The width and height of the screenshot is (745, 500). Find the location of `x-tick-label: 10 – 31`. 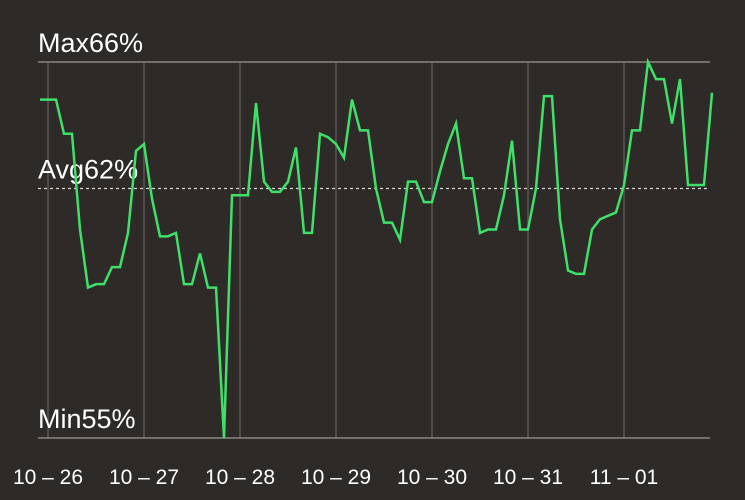

x-tick-label: 10 – 31 is located at coordinates (528, 477).